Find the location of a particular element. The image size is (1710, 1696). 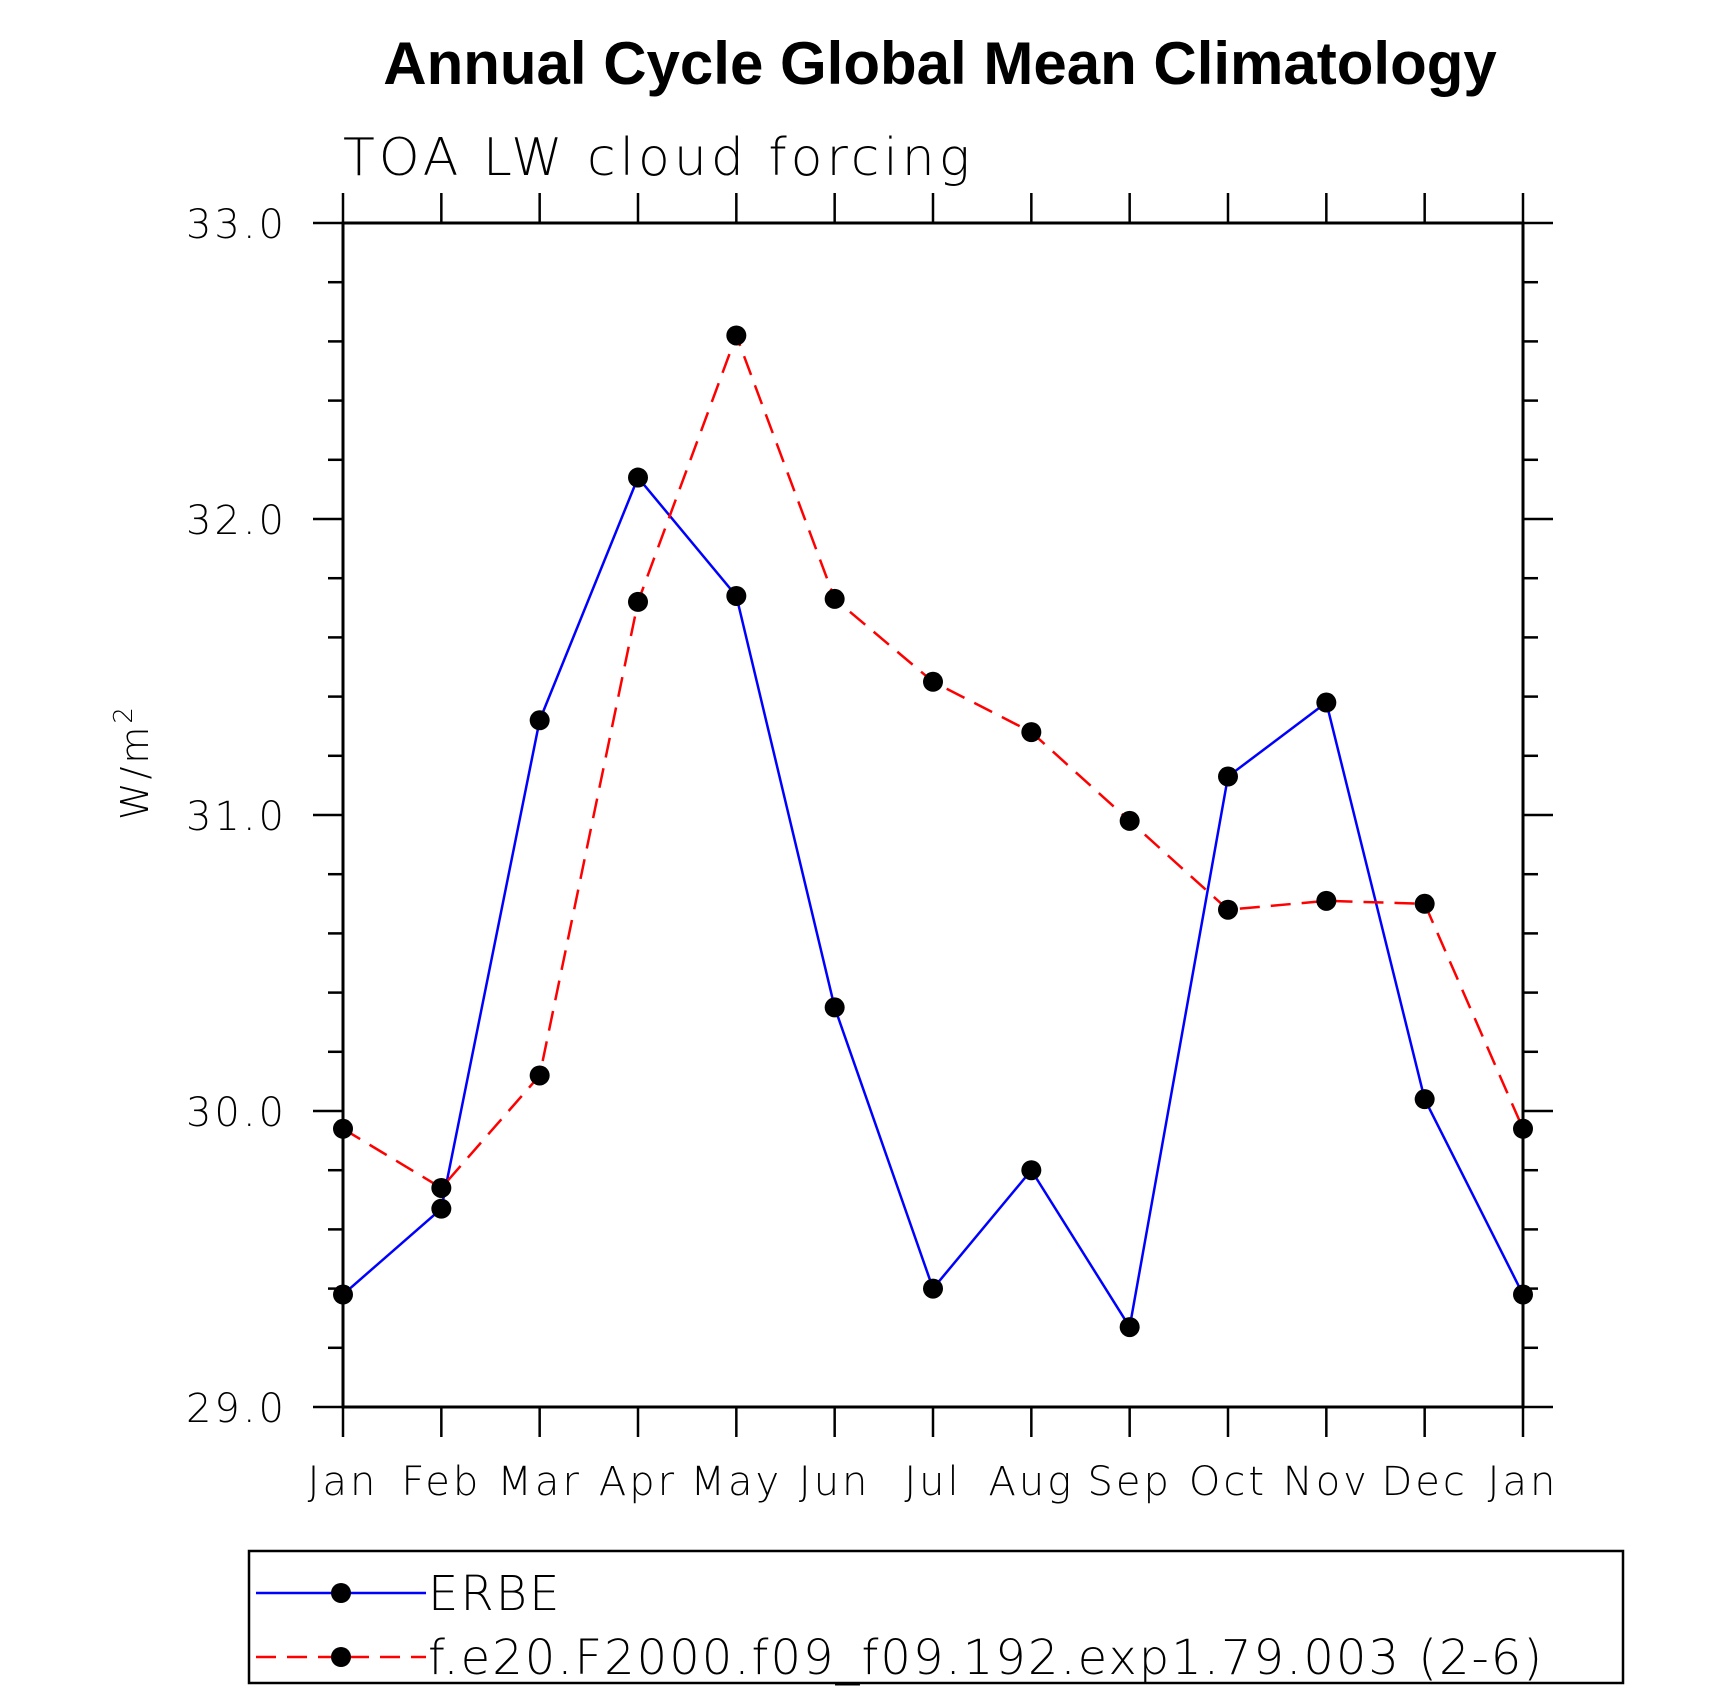

svg-text: W/m2 is located at coordinates (133, 762).